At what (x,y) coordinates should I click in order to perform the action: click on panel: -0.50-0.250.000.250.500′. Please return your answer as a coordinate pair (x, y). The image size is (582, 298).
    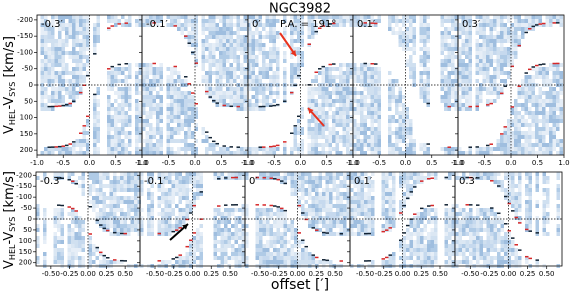
    Looking at the image, I should click on (296, 225).